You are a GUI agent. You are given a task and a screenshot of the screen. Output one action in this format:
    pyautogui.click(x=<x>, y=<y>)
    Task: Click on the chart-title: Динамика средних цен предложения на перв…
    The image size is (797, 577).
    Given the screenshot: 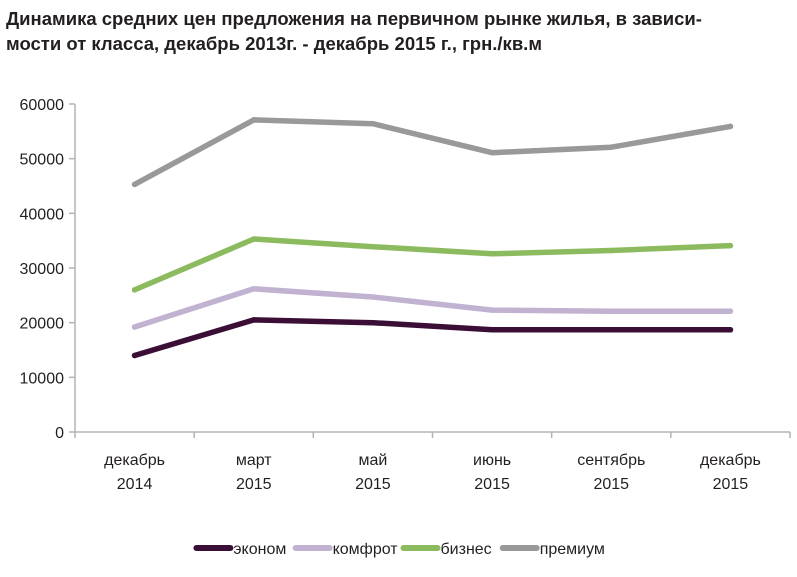 What is the action you would take?
    pyautogui.click(x=398, y=31)
    